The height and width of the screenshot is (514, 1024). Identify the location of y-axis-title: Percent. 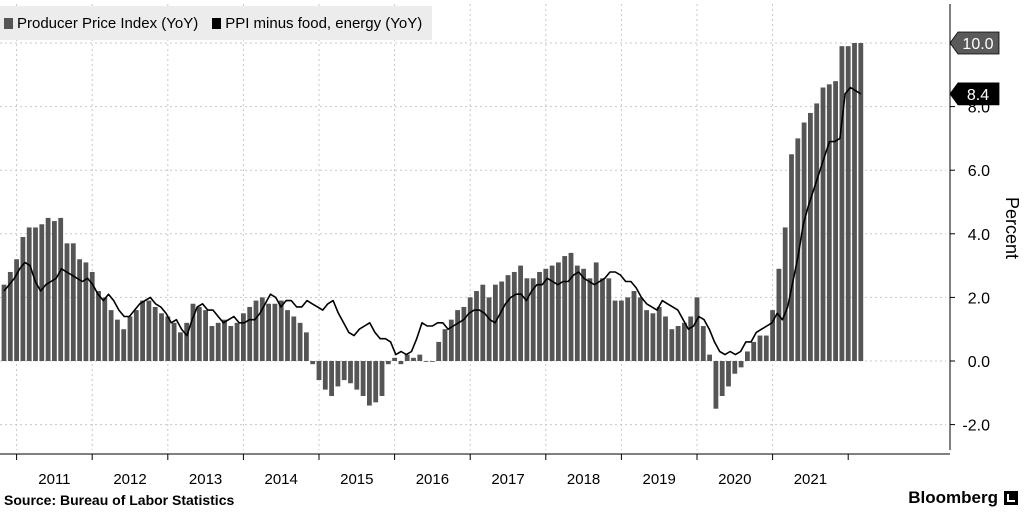
(1012, 228).